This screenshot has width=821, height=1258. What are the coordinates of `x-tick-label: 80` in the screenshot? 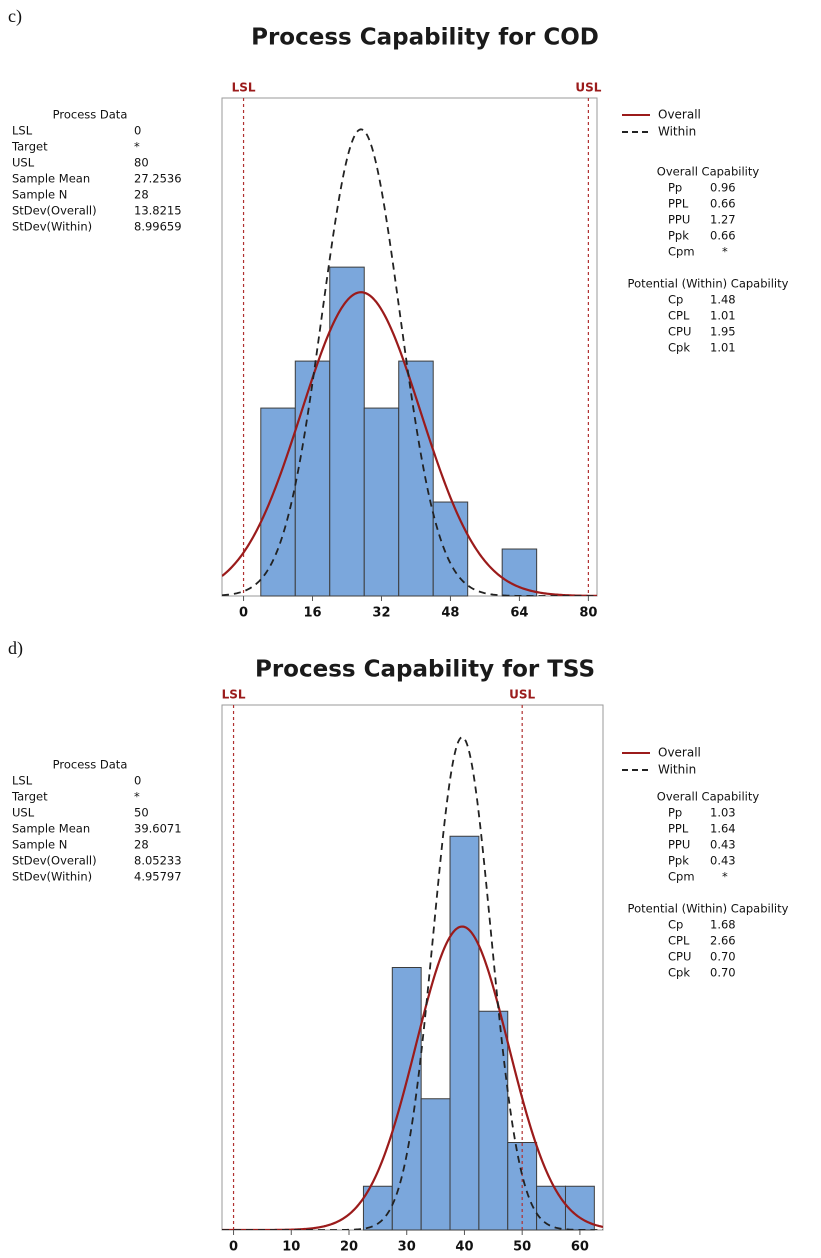 It's located at (588, 613).